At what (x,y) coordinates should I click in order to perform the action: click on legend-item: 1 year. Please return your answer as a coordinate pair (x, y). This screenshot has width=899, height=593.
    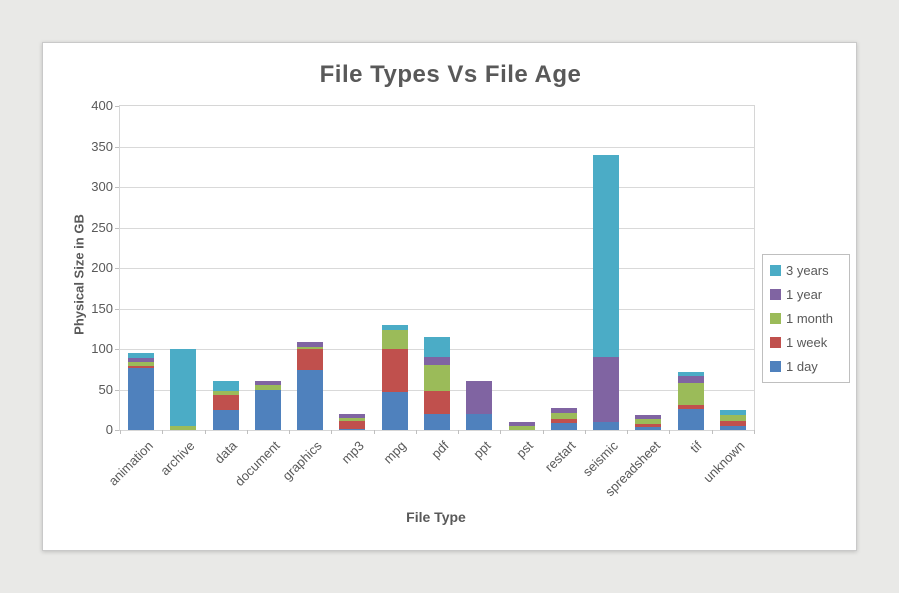
    Looking at the image, I should click on (806, 294).